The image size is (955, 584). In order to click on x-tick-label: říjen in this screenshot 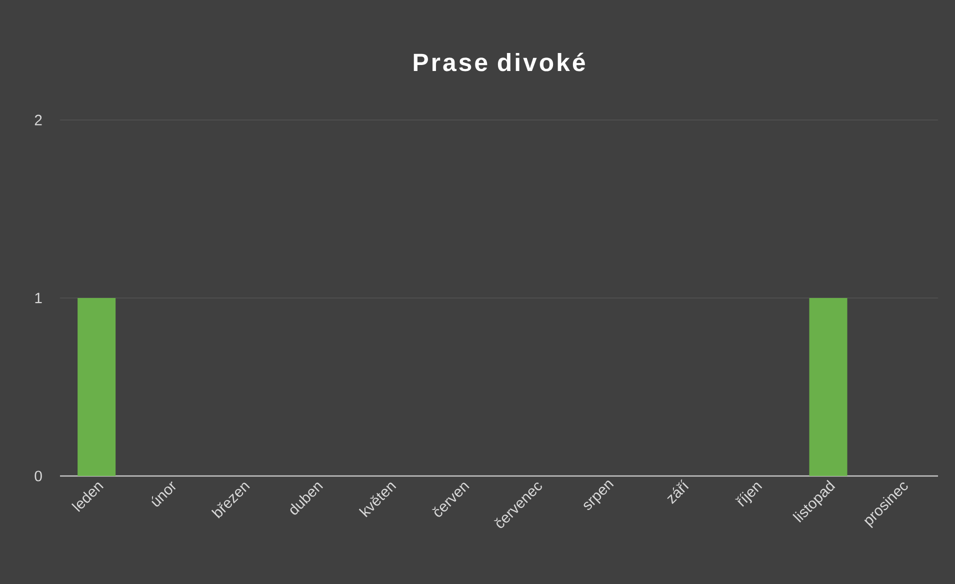, I will do `click(748, 494)`.